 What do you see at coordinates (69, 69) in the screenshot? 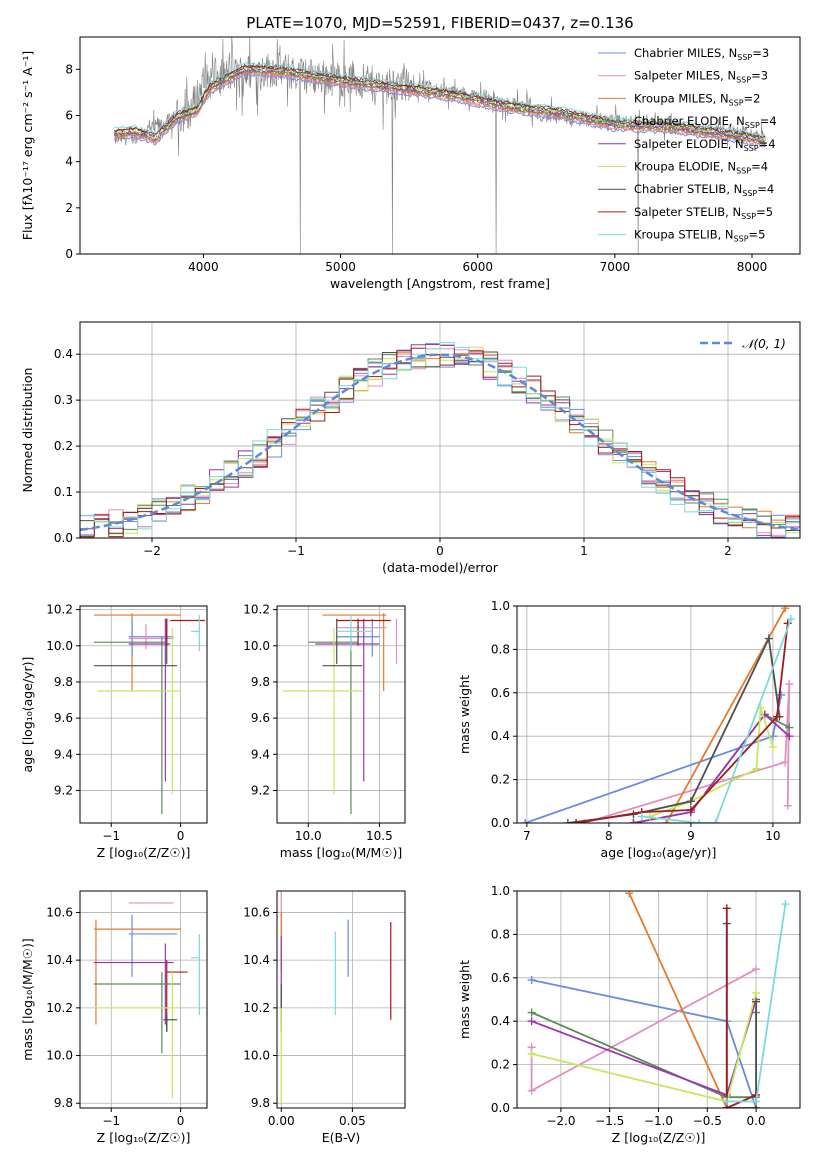
I see `y-tick-label: 8` at bounding box center [69, 69].